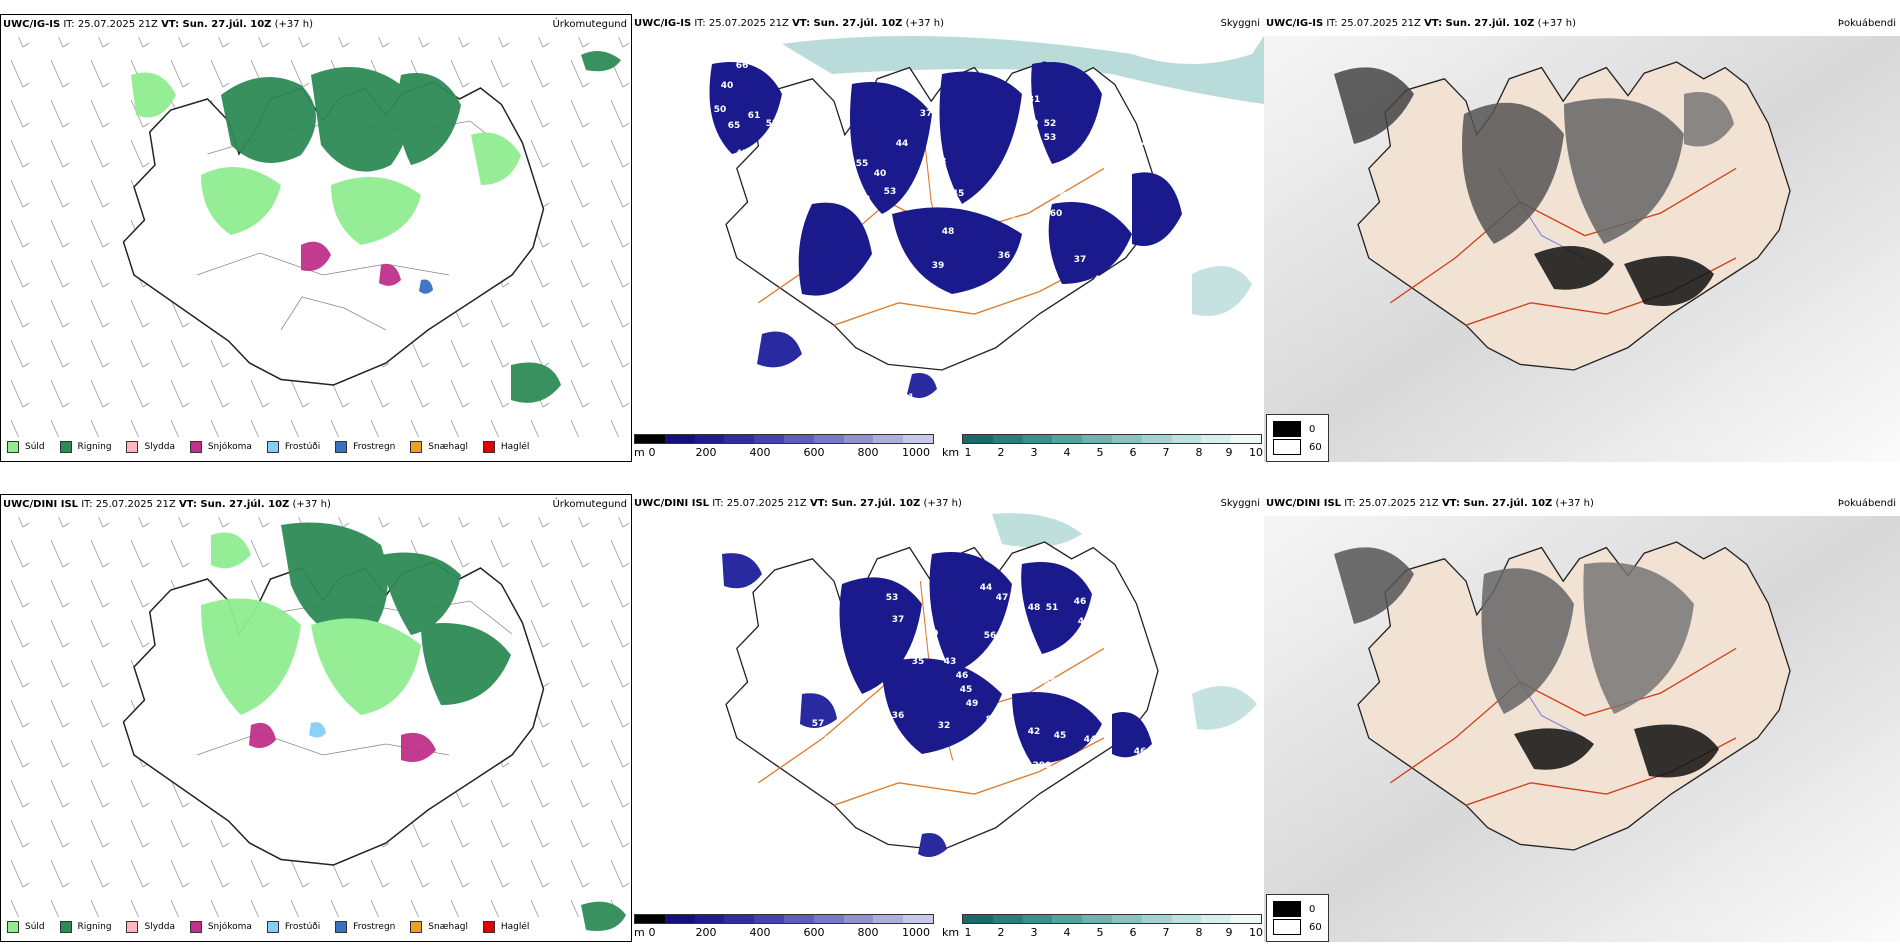  I want to click on cloud-ceiling-value: 41, so click(1112, 276).